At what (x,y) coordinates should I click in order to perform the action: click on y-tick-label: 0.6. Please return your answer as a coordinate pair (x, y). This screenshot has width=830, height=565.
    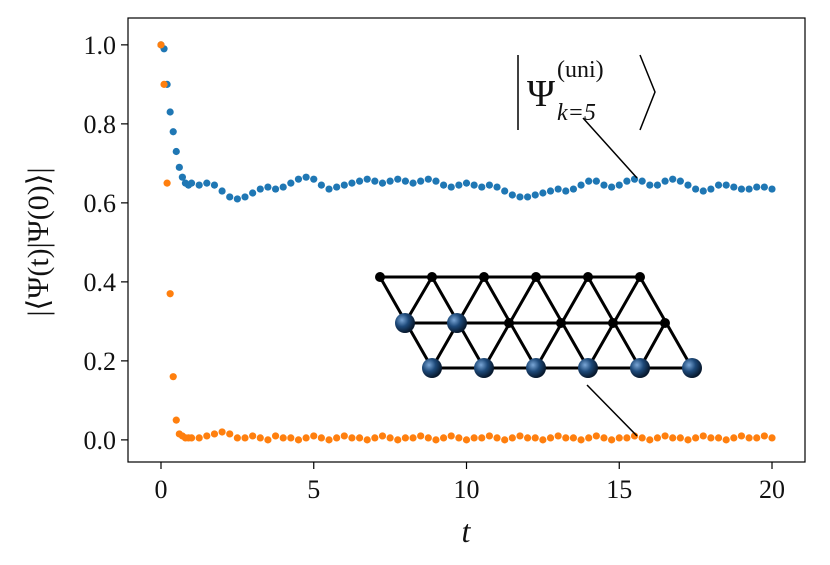
    Looking at the image, I should click on (100, 203).